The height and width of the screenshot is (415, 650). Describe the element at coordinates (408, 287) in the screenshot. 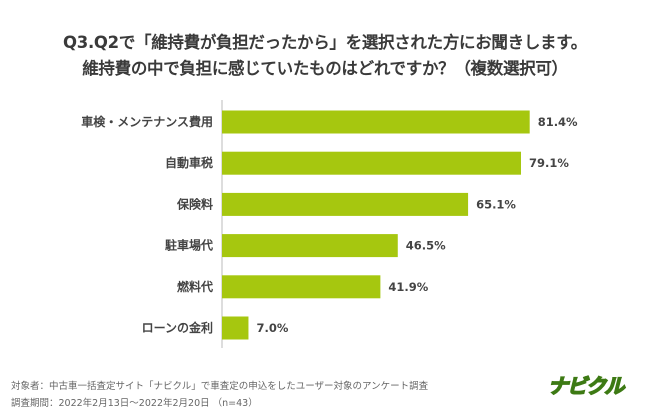

I see `value-label: 41.9%` at that location.